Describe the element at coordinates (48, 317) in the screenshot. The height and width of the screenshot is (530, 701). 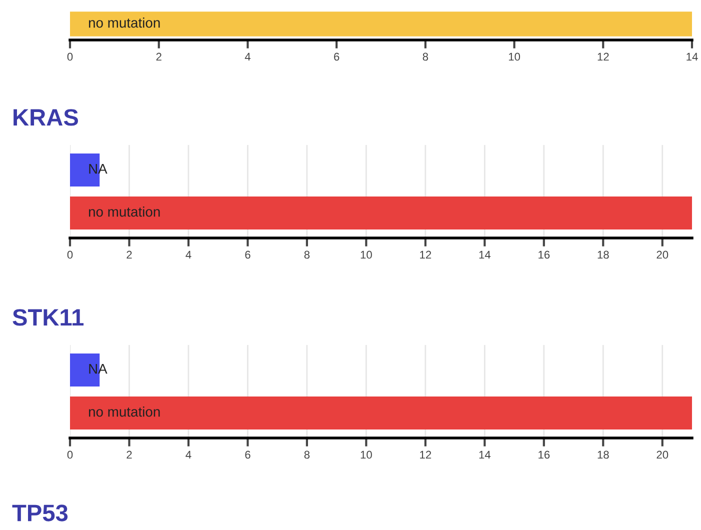
I see `chart-title: STK11` at that location.